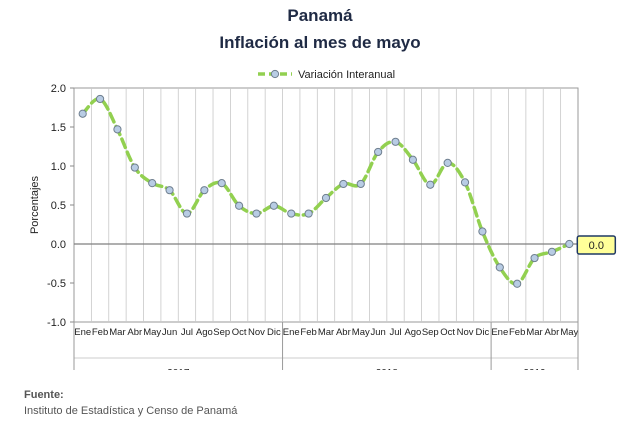 The height and width of the screenshot is (424, 640). Describe the element at coordinates (534, 369) in the screenshot. I see `x-year-label: 2019` at that location.